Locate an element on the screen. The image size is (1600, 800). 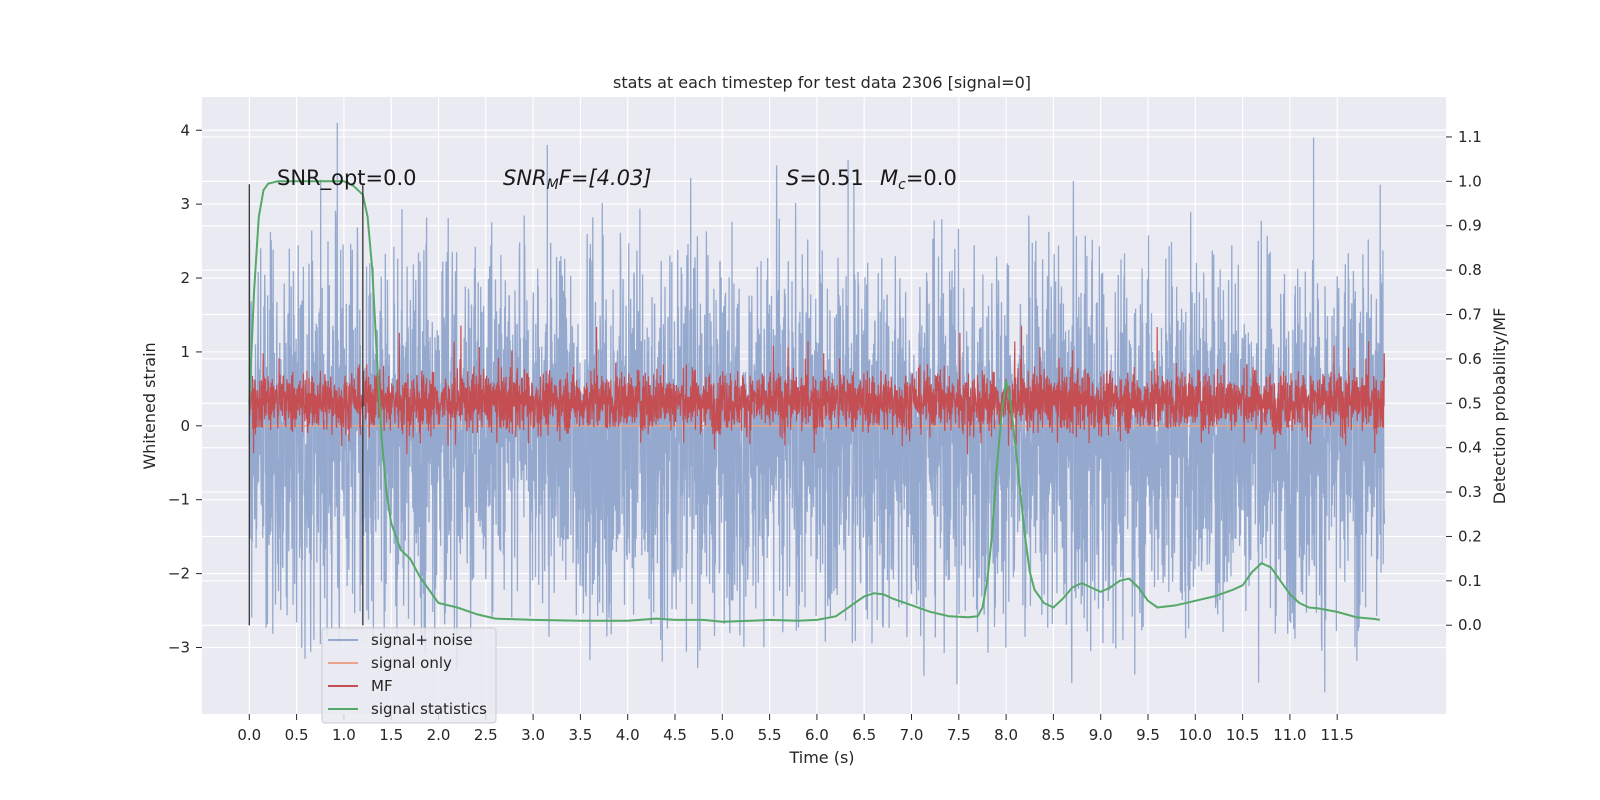
legend-label-signal-only: signal only is located at coordinates (411, 663).